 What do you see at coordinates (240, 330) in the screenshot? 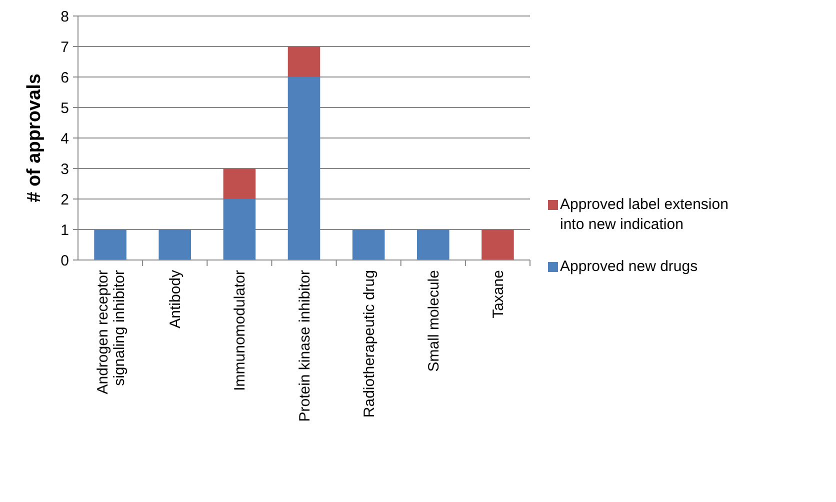
I see `x-tick-label: Immunomodulator` at bounding box center [240, 330].